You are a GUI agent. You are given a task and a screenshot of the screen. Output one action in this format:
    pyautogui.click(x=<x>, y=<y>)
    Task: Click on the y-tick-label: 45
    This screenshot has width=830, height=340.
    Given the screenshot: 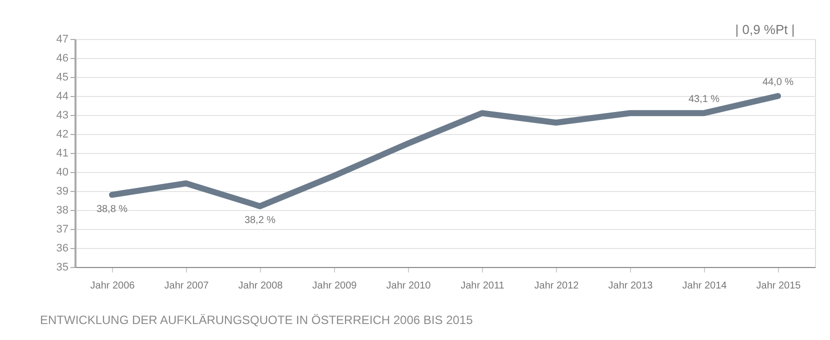 What is the action you would take?
    pyautogui.click(x=62, y=78)
    